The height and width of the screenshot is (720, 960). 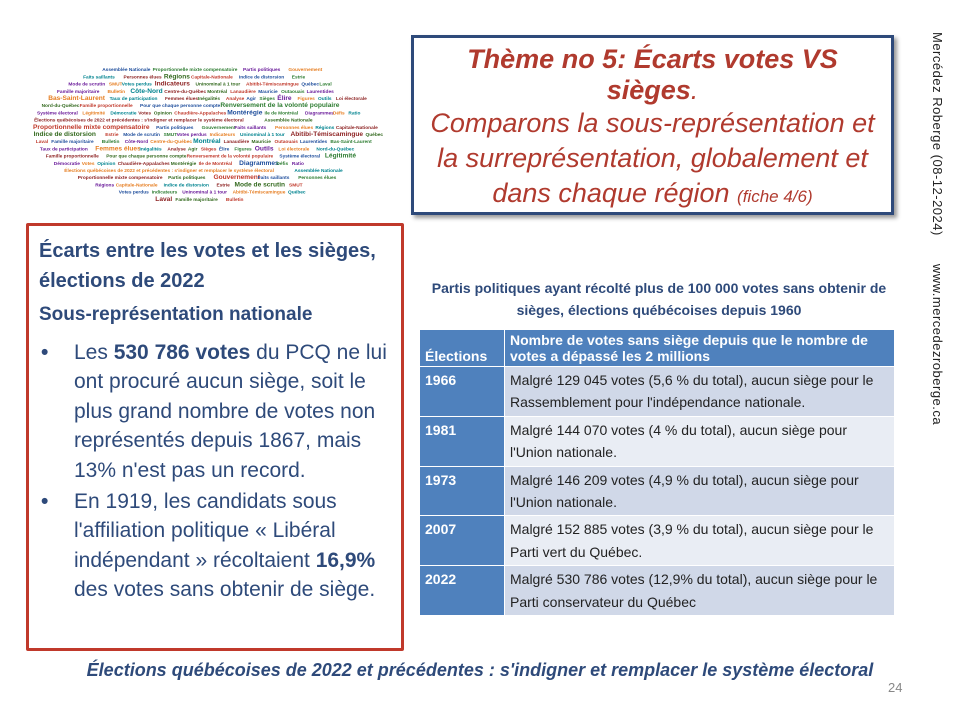 What do you see at coordinates (694, 90) in the screenshot?
I see `theme-title-period: .` at bounding box center [694, 90].